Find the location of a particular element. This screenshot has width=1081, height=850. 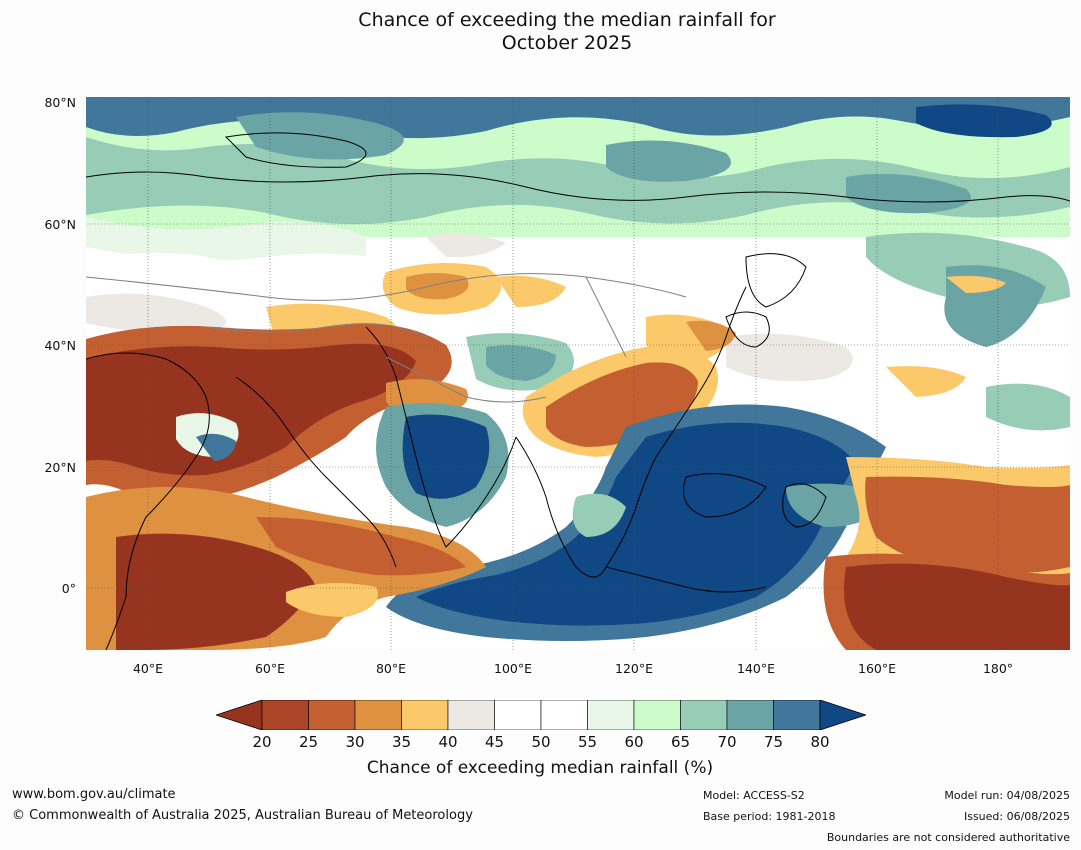

model-name: Model: ACCESS-S2 is located at coordinates (754, 795).